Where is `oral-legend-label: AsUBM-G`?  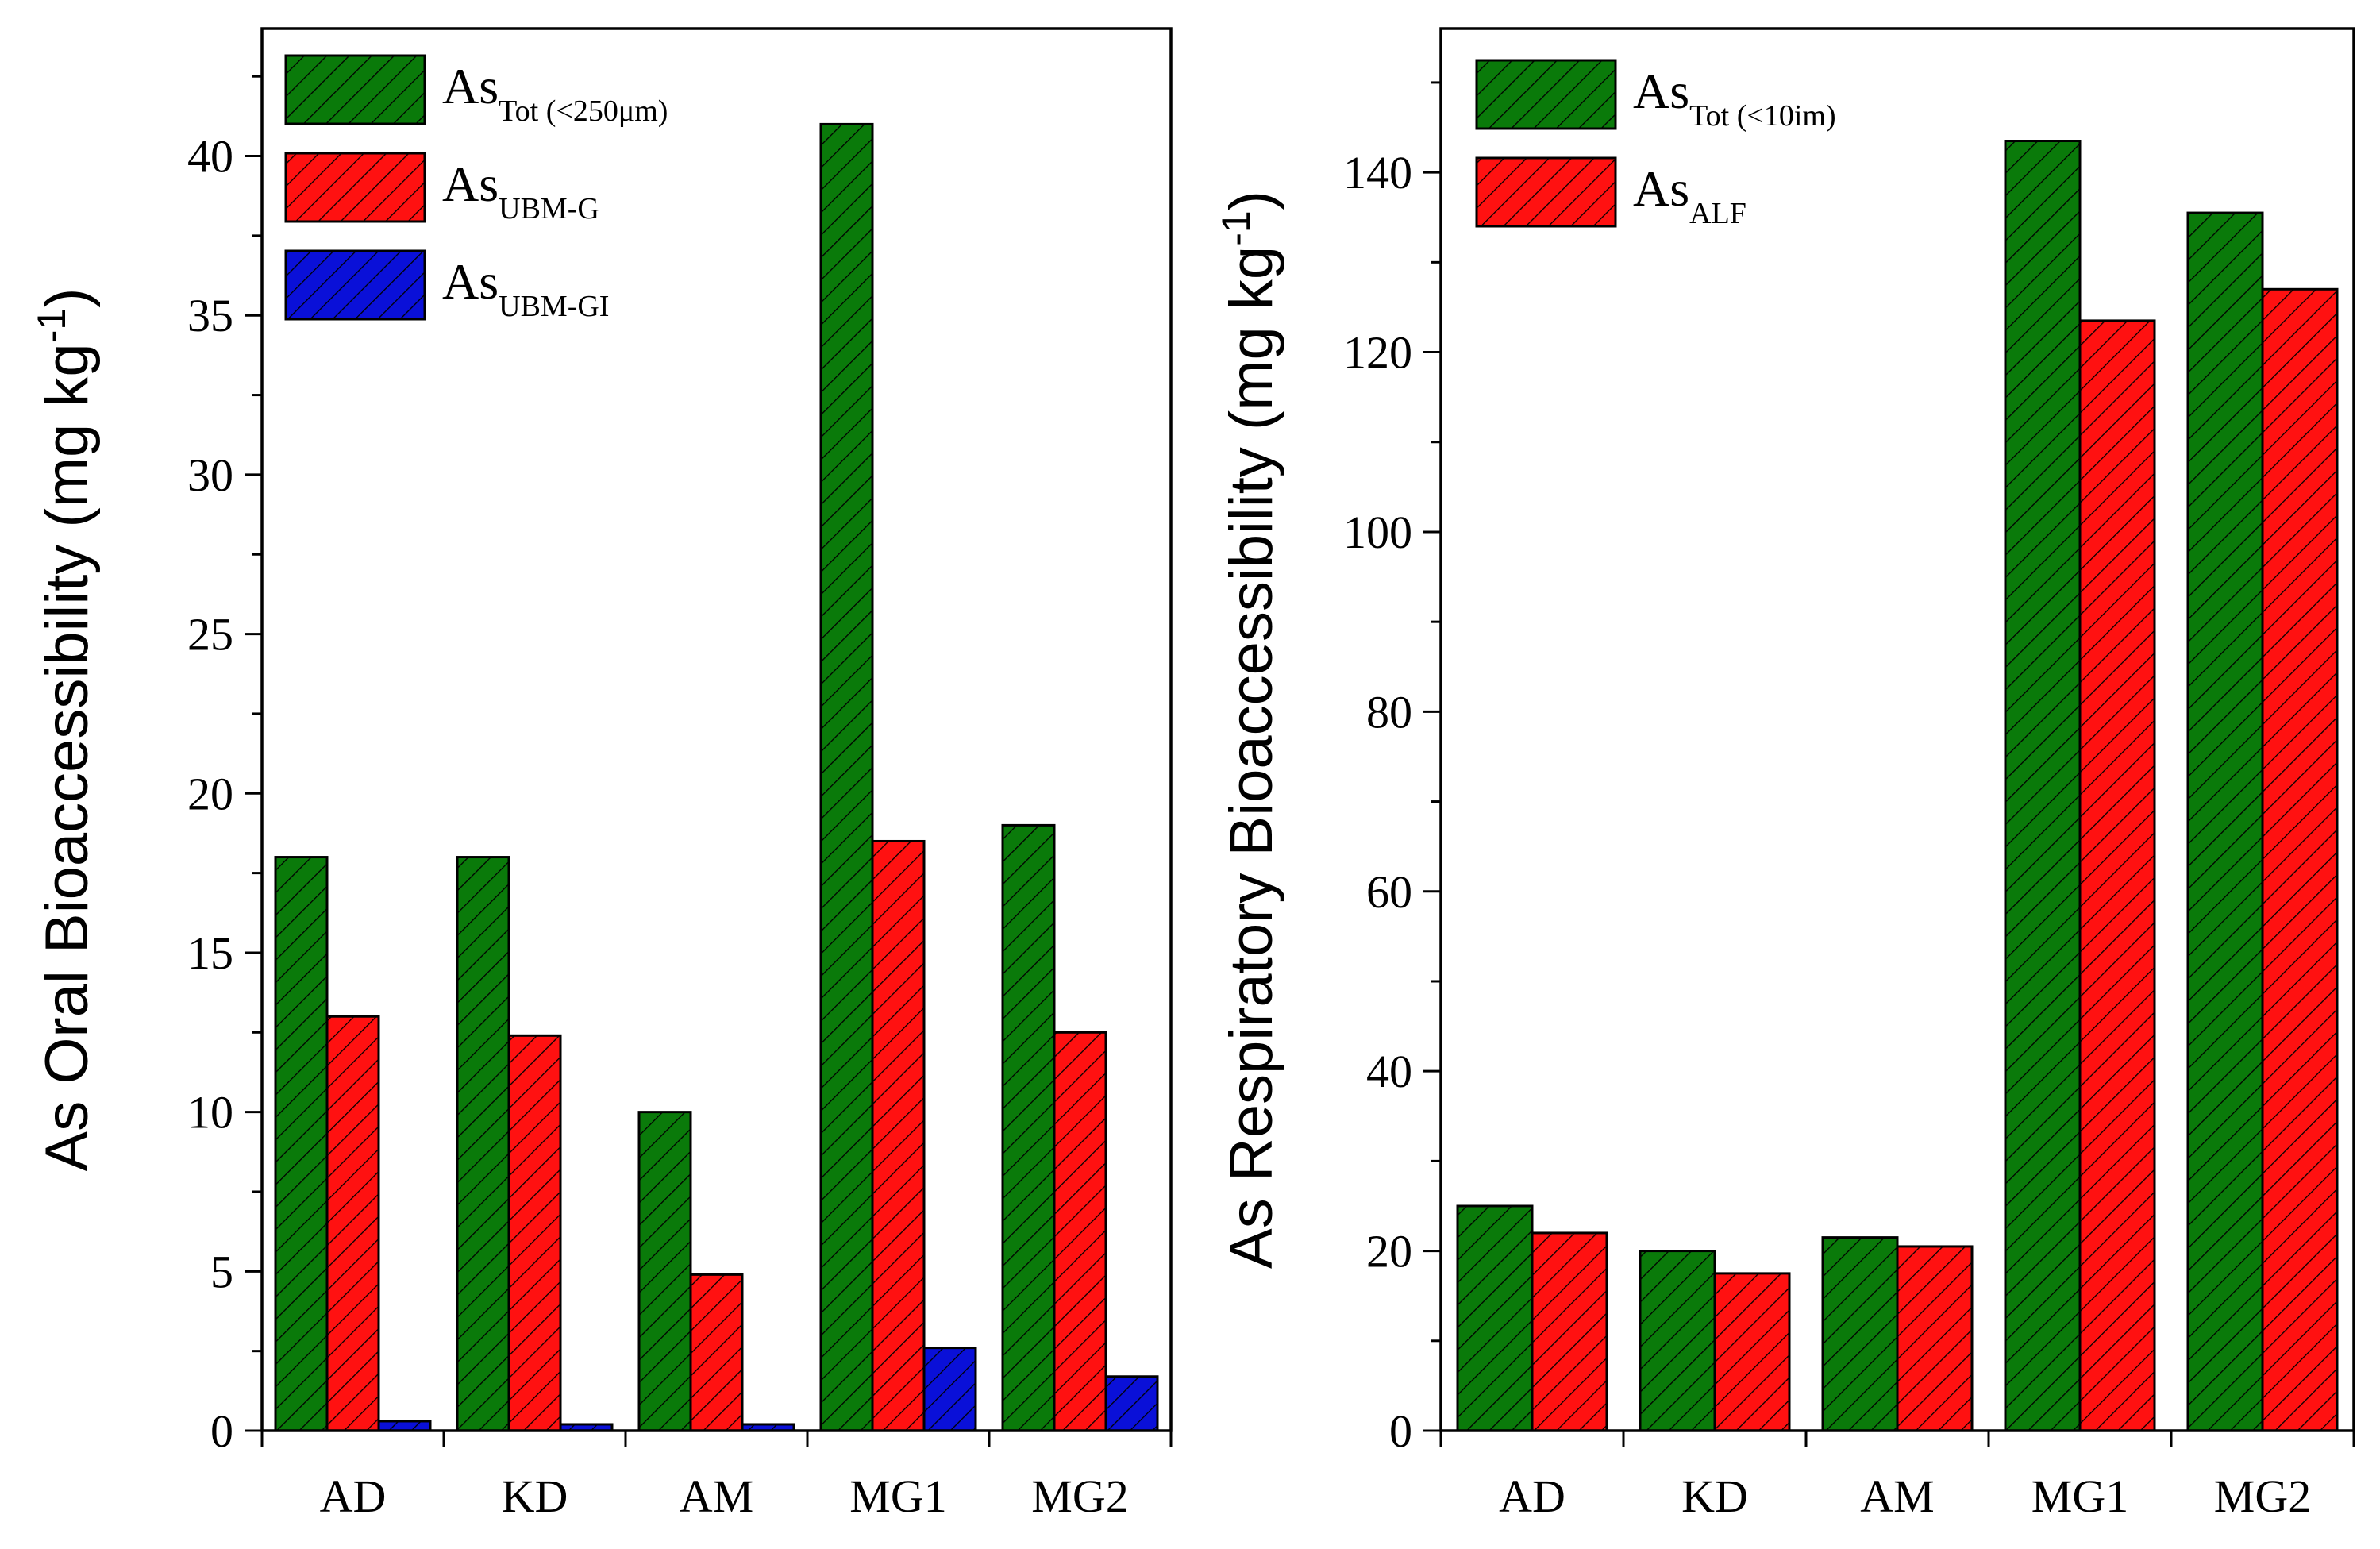
oral-legend-label: AsUBM-G is located at coordinates (520, 190).